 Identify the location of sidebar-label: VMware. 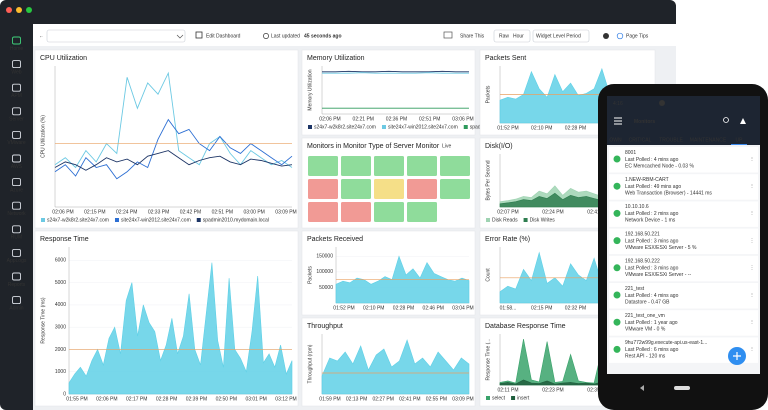
(16, 143).